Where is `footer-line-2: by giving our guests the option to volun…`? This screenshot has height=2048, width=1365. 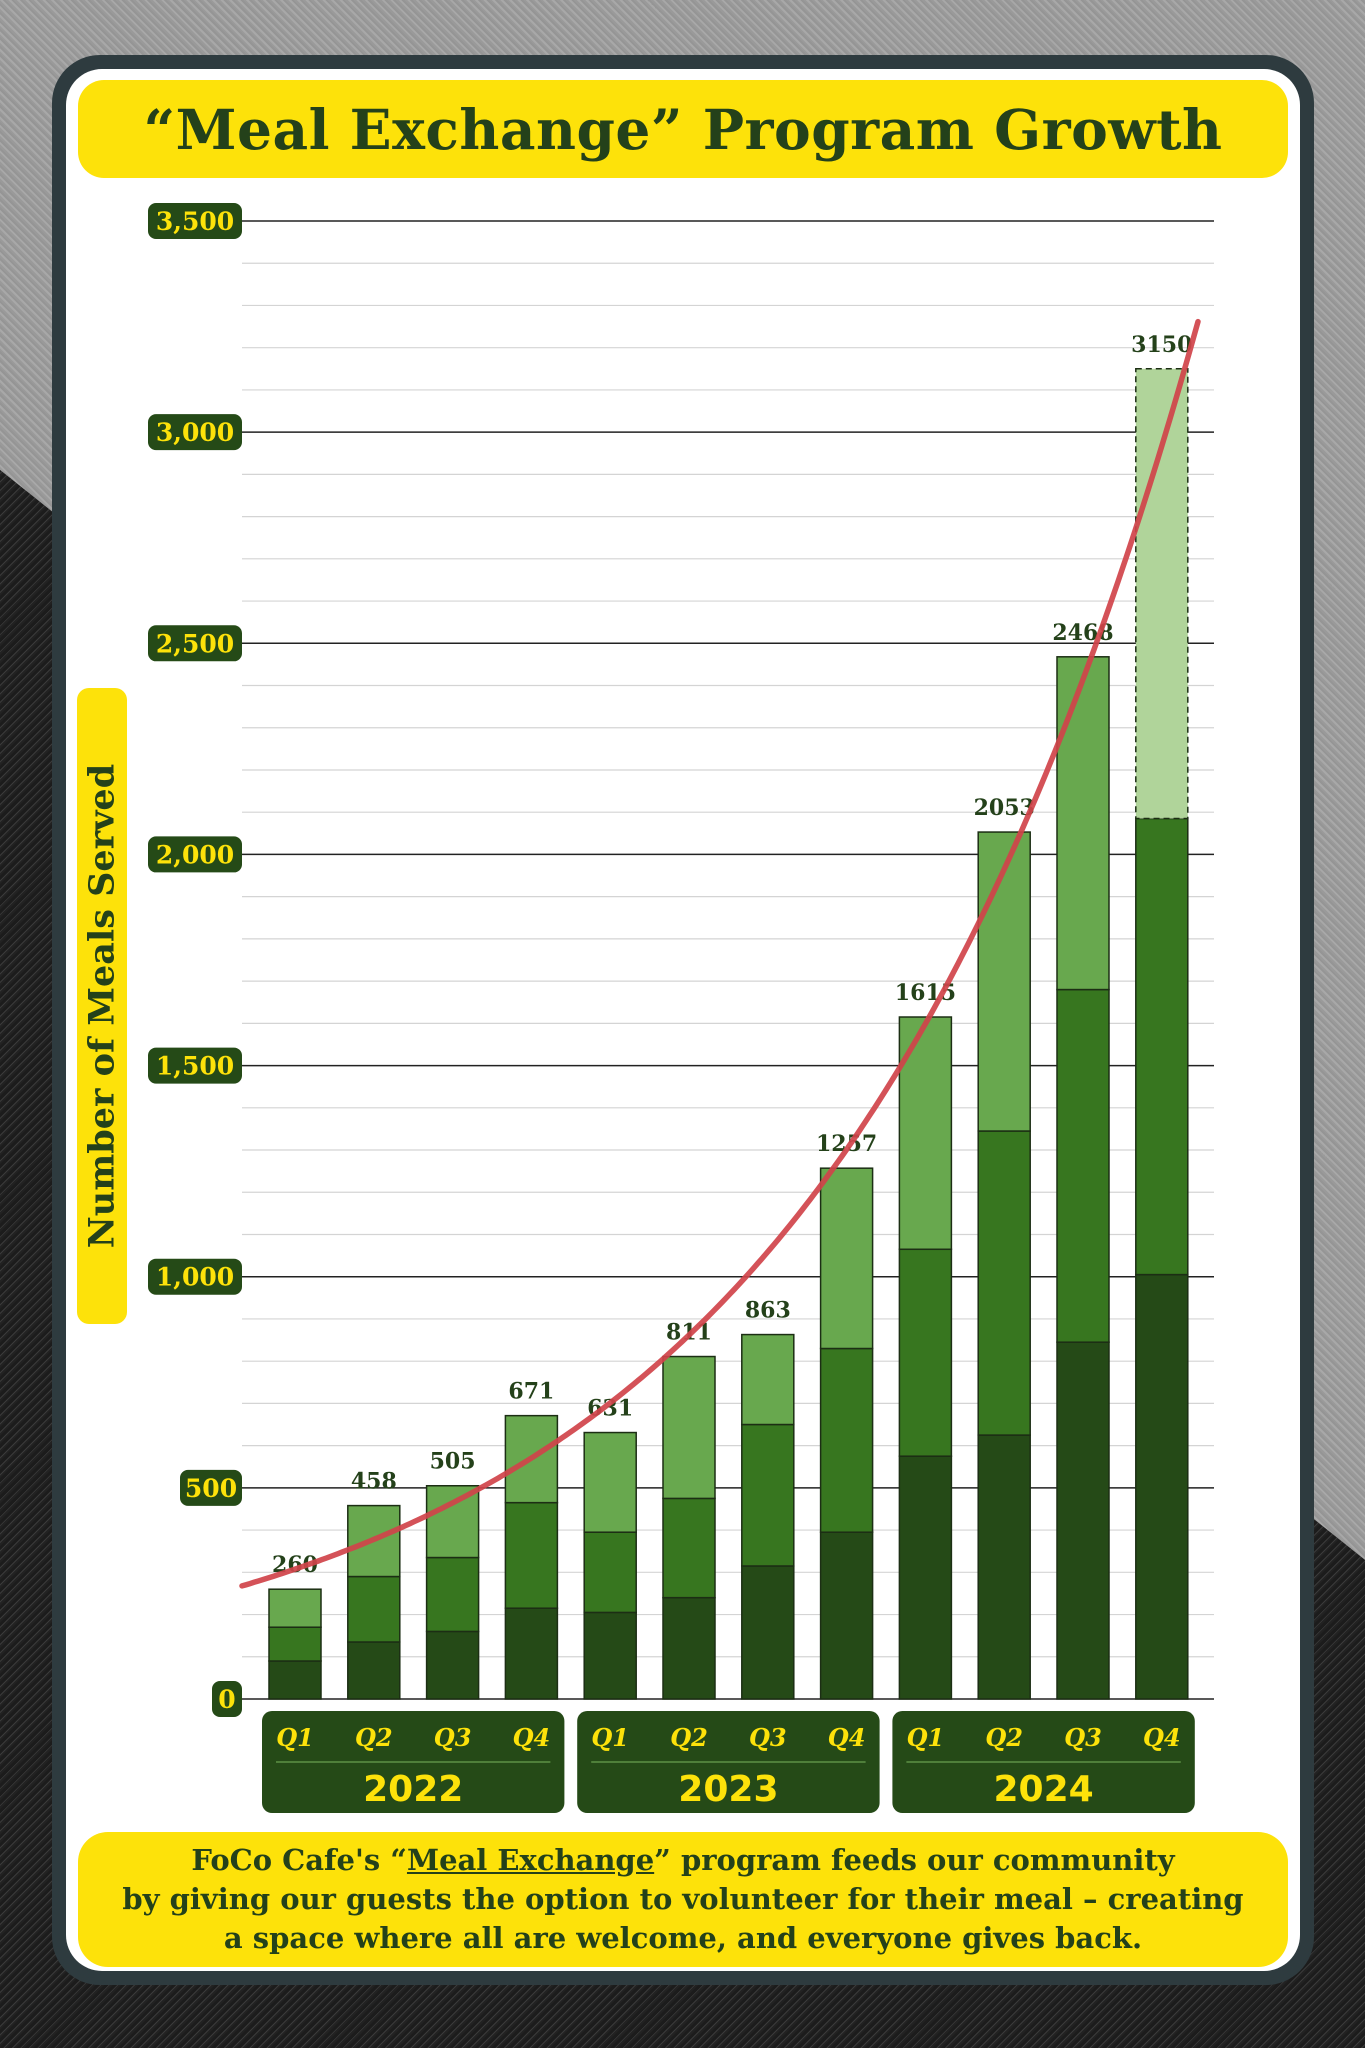
footer-line-2: by giving our guests the option to volun… is located at coordinates (683, 1899).